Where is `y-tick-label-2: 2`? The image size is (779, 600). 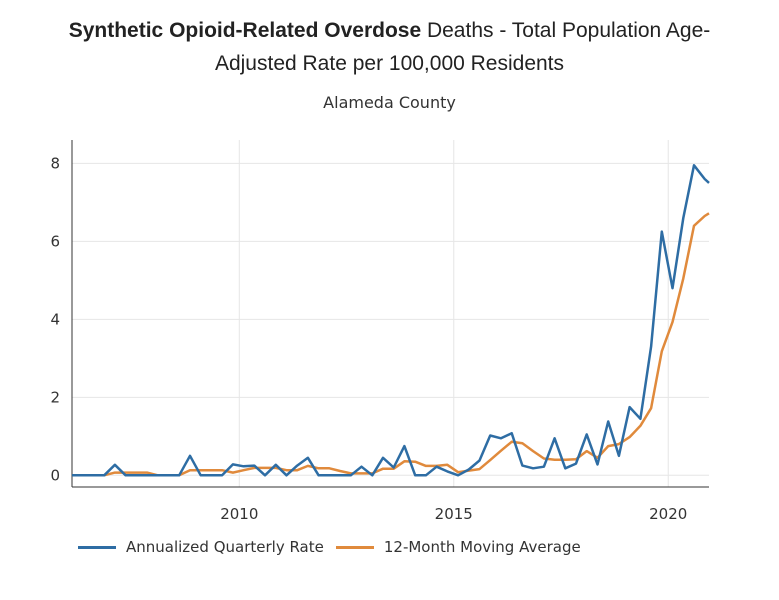 y-tick-label-2: 2 is located at coordinates (55, 397).